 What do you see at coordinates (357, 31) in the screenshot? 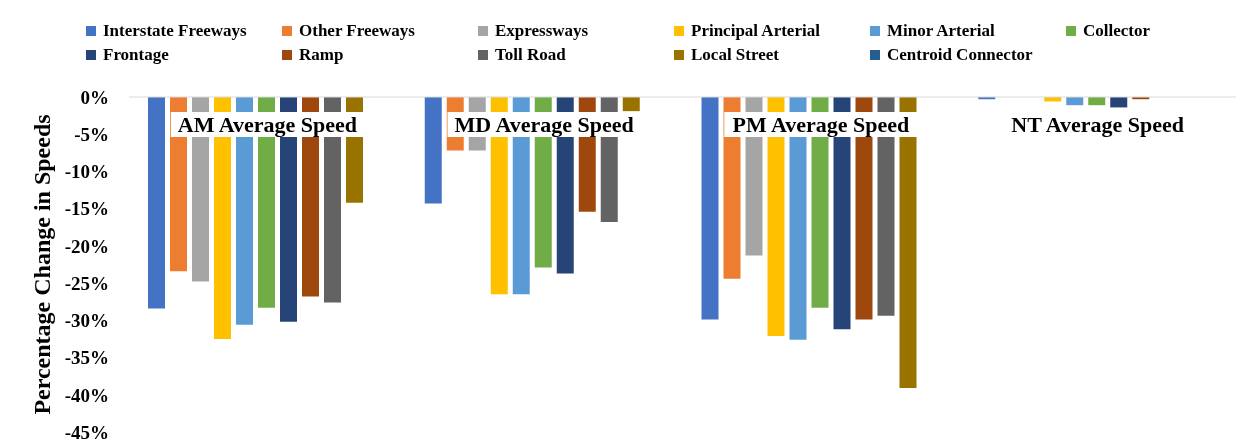
I see `legend-label: Other Freeways` at bounding box center [357, 31].